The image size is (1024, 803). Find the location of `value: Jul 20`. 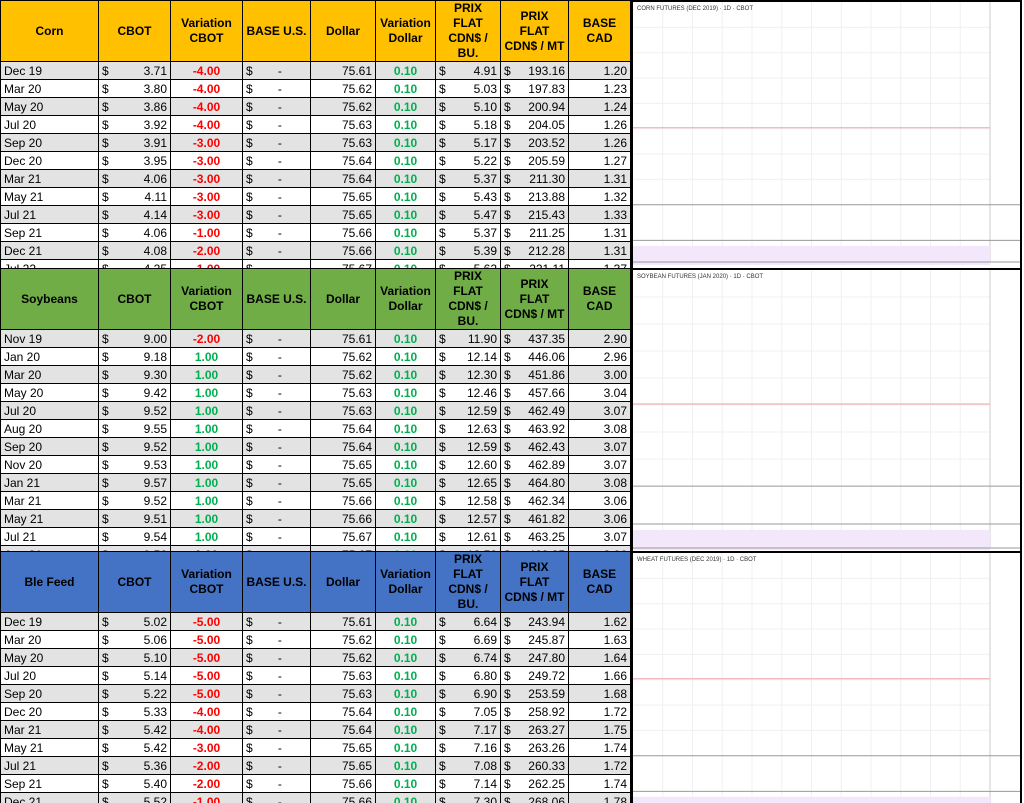

value: Jul 20 is located at coordinates (20, 675).